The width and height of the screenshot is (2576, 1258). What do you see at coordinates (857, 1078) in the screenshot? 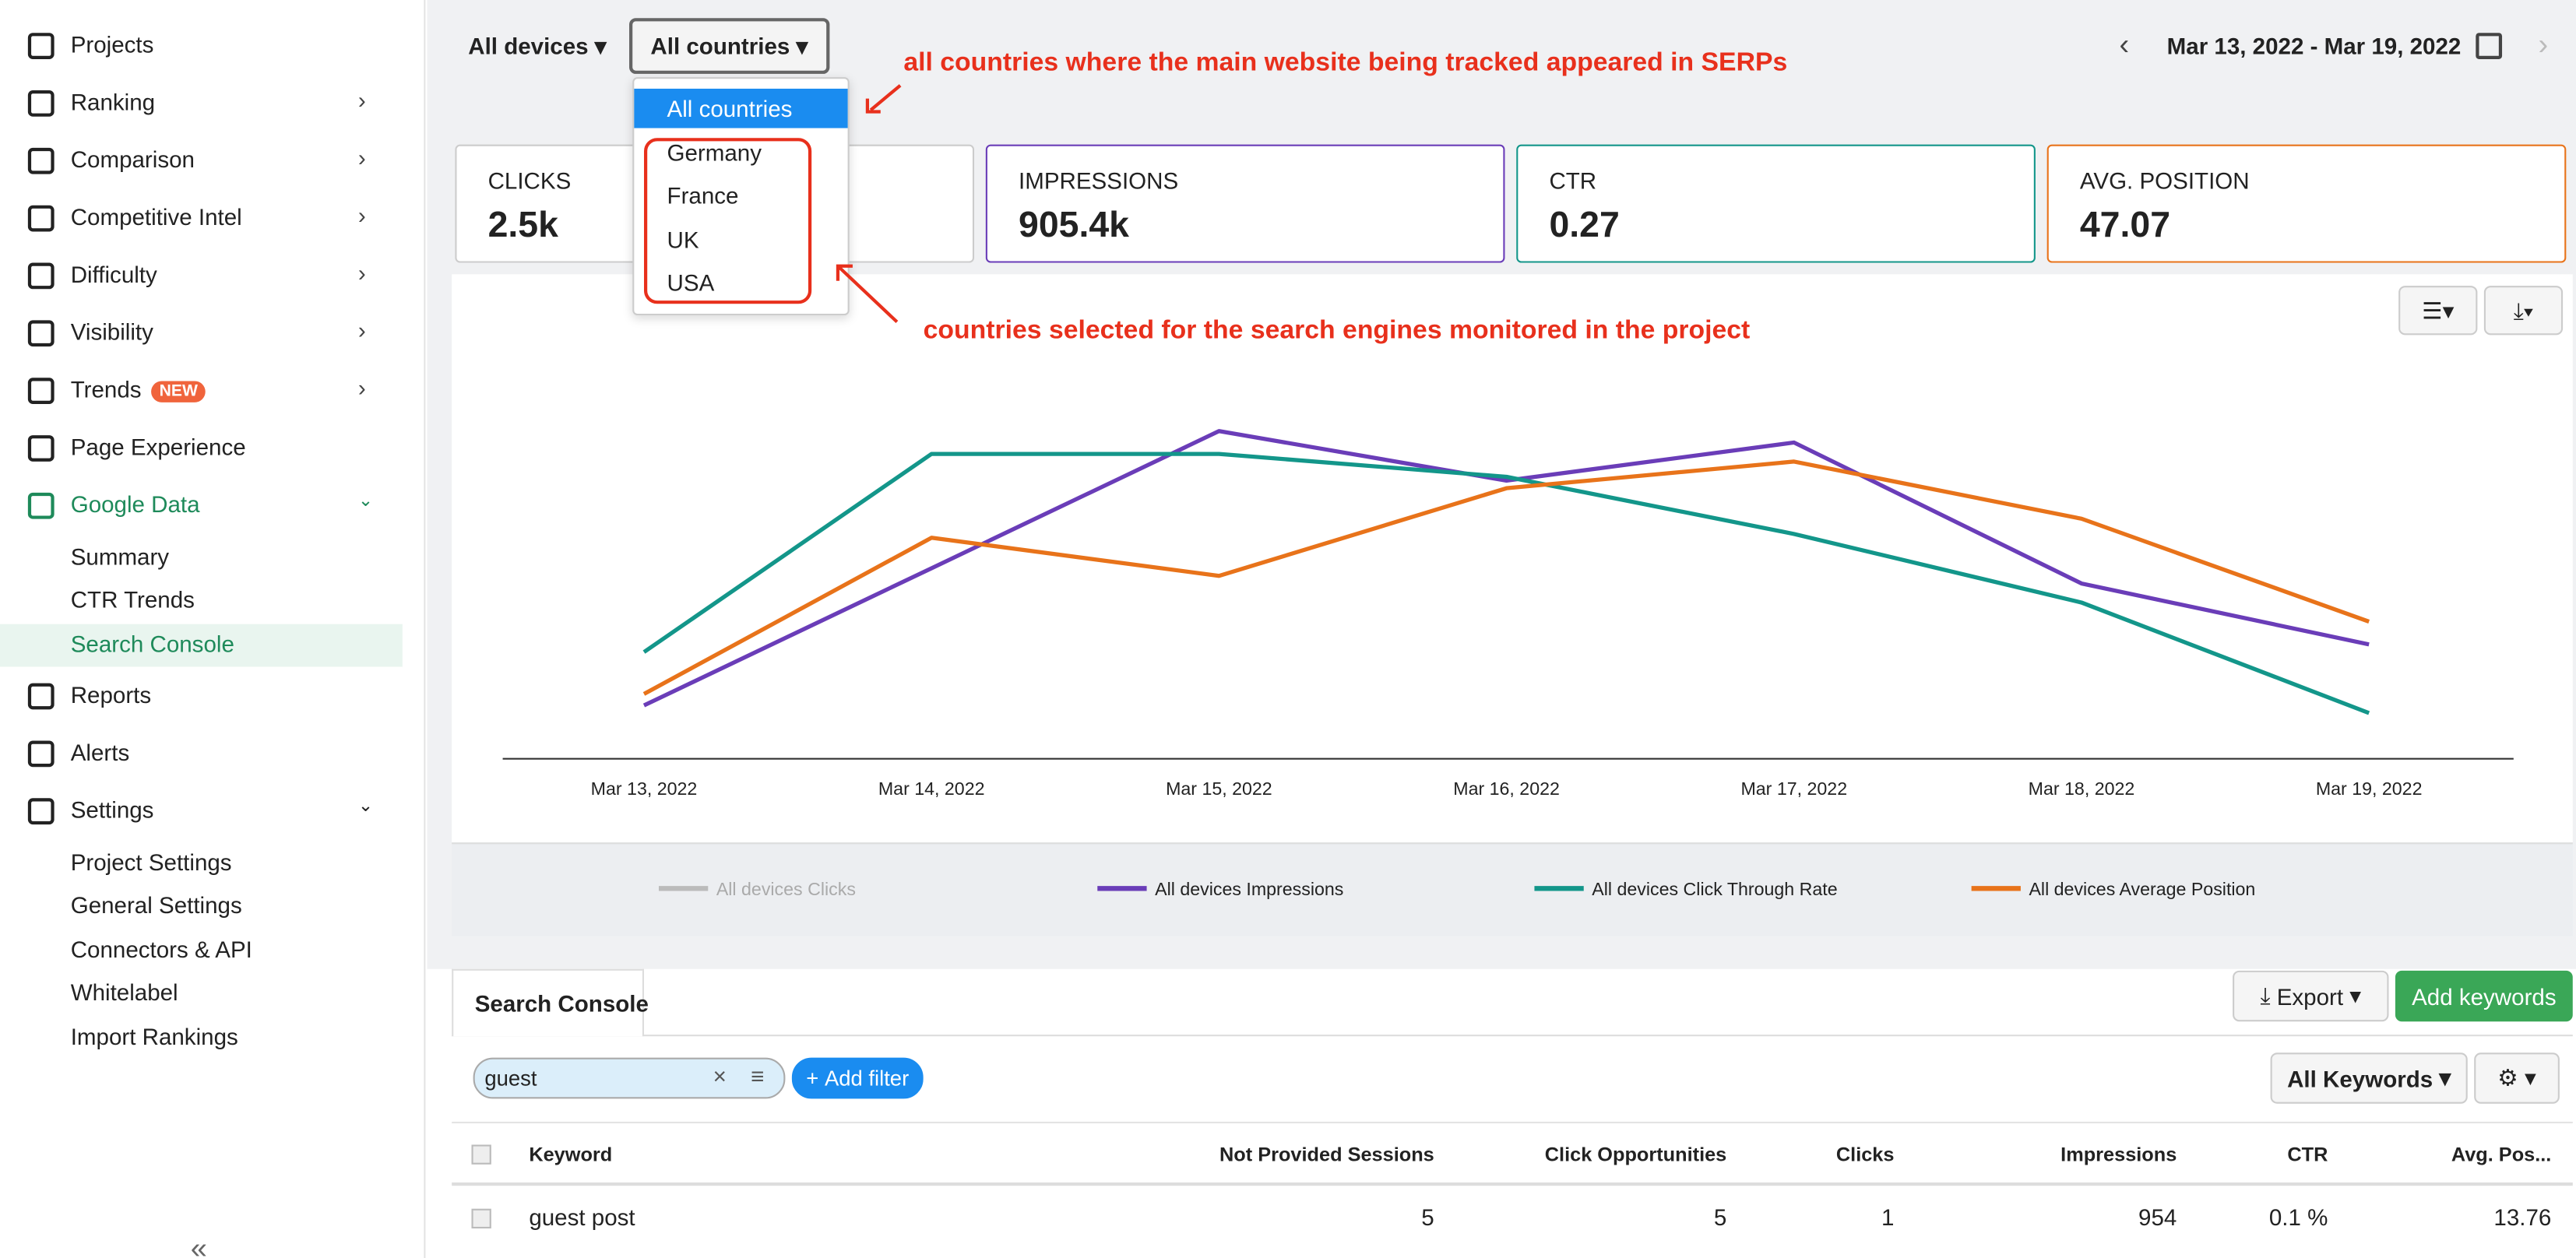
I see `add-filter-button: + Add filter` at bounding box center [857, 1078].